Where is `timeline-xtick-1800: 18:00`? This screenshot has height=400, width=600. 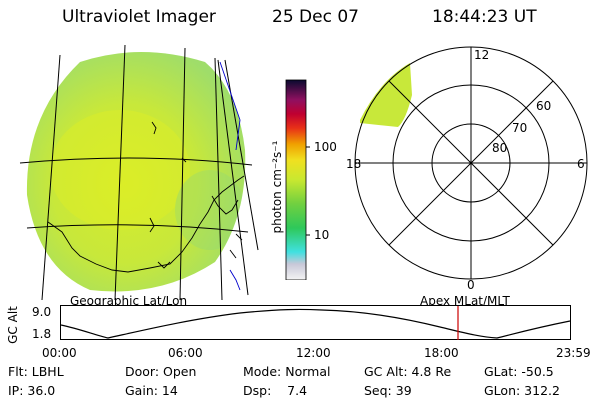 timeline-xtick-1800: 18:00 is located at coordinates (441, 353).